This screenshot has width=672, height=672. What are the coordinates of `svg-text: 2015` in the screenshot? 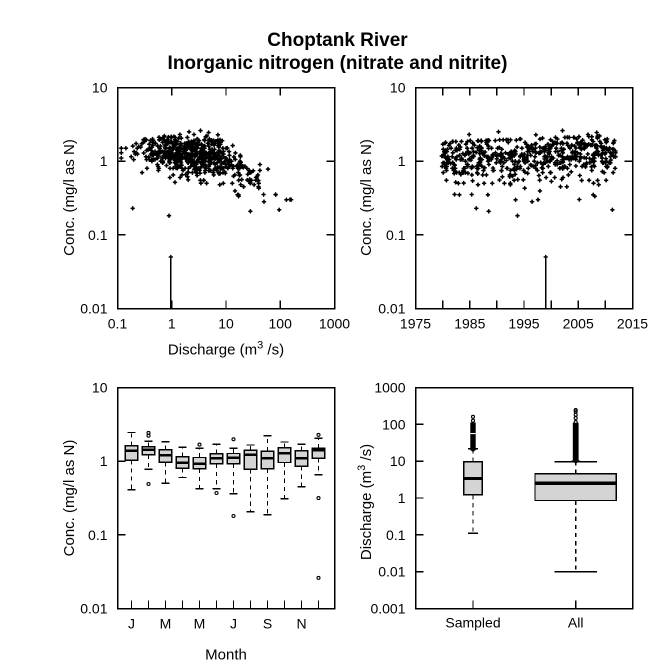 It's located at (632, 324).